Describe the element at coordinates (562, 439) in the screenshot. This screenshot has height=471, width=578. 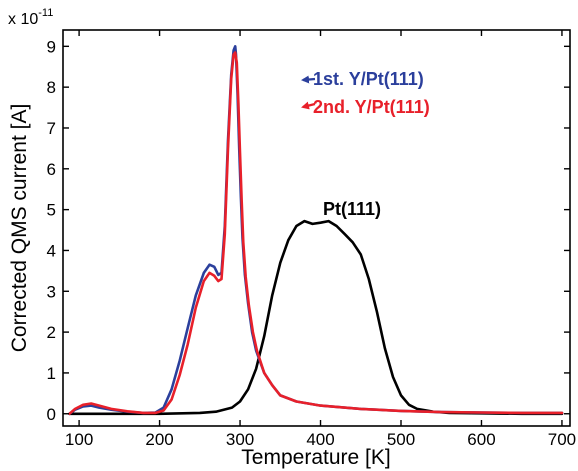
I see `x-tick-label: 700` at that location.